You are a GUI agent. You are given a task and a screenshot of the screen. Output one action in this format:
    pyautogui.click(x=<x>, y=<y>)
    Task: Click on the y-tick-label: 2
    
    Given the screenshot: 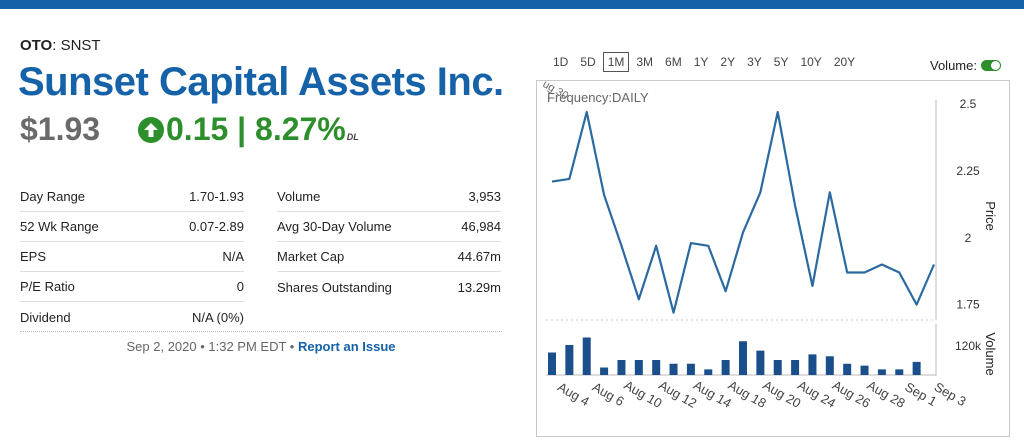 What is the action you would take?
    pyautogui.click(x=968, y=238)
    